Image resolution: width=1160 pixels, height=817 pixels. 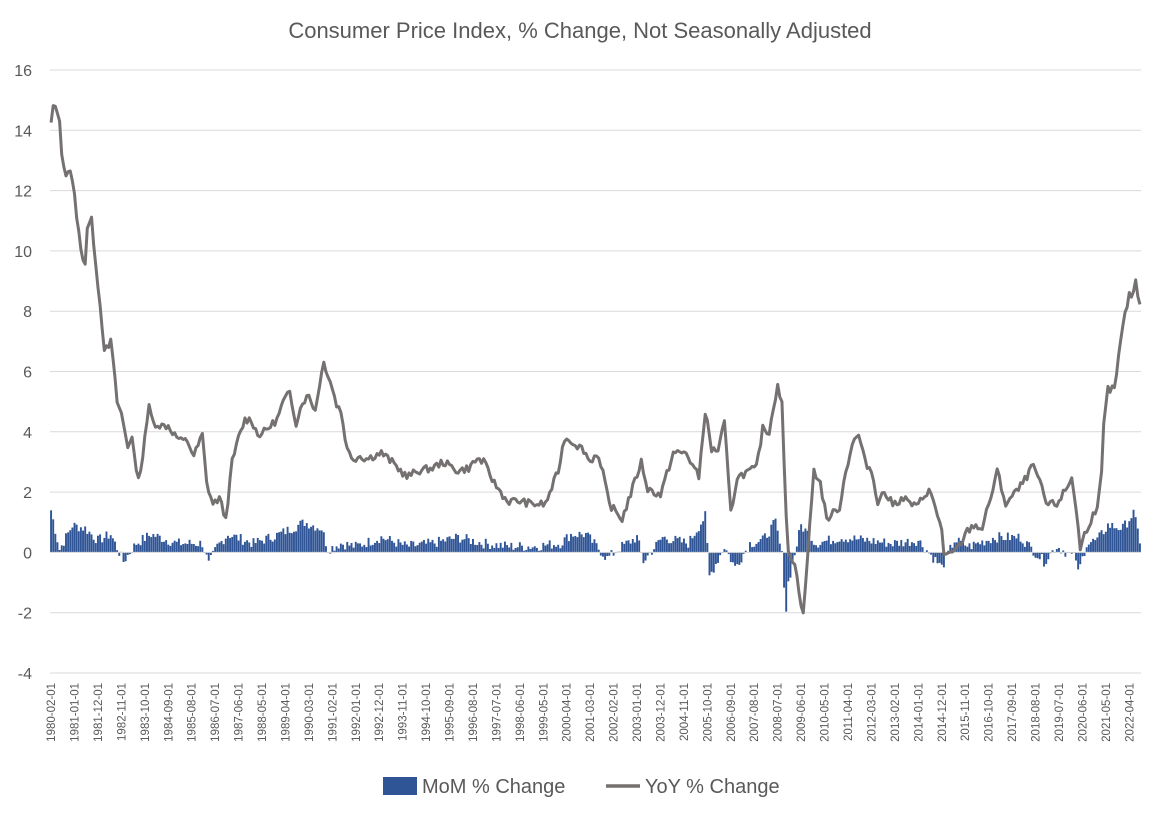 What do you see at coordinates (23, 252) in the screenshot?
I see `y-tick-label: 10` at bounding box center [23, 252].